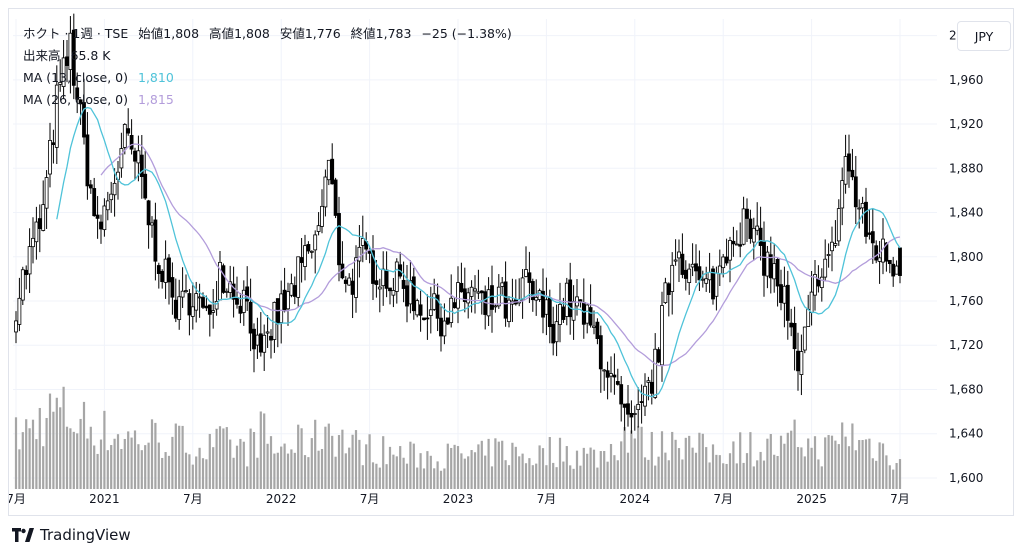 The image size is (1024, 558). I want to click on currency-button: JPY, so click(984, 36).